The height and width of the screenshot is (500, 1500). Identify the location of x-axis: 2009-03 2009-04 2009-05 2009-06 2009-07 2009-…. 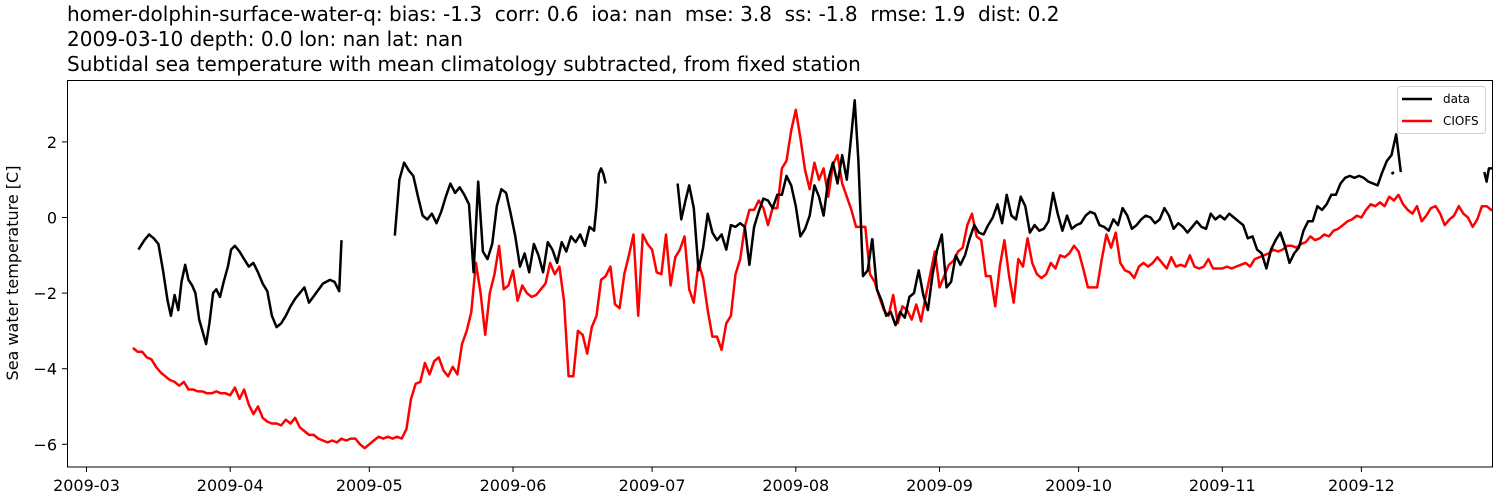
(724, 481).